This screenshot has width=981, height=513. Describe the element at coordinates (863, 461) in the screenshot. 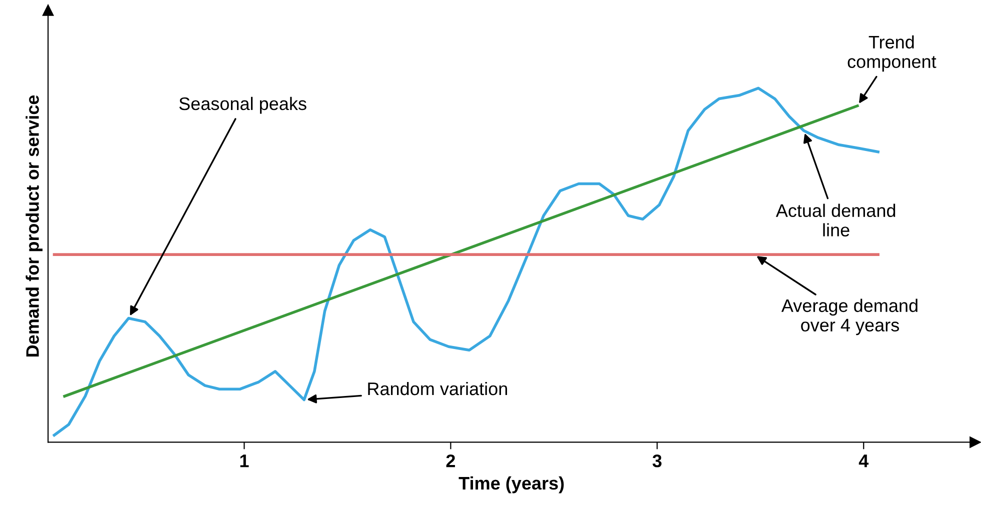

I see `x-tick-label: 4` at that location.